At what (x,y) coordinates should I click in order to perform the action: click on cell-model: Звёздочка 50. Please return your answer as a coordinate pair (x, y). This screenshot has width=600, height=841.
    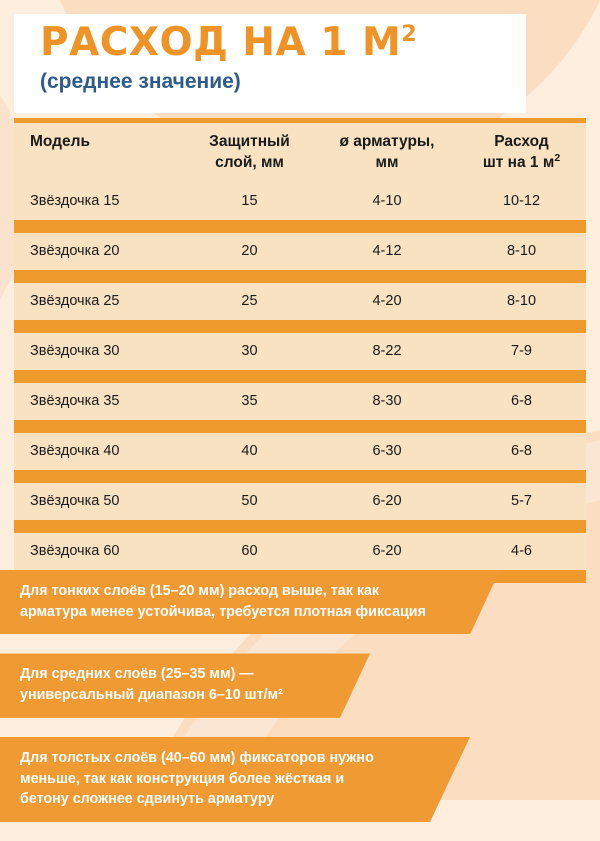
    Looking at the image, I should click on (75, 501).